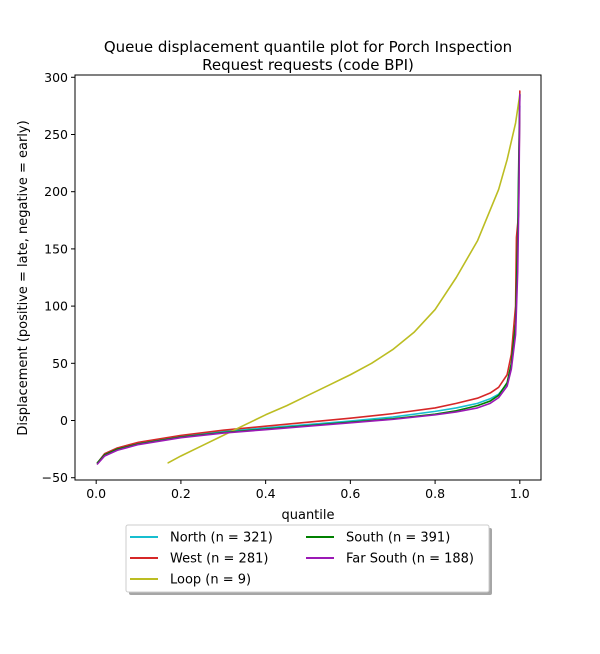  What do you see at coordinates (266, 493) in the screenshot?
I see `x-tick-label: 0.4` at bounding box center [266, 493].